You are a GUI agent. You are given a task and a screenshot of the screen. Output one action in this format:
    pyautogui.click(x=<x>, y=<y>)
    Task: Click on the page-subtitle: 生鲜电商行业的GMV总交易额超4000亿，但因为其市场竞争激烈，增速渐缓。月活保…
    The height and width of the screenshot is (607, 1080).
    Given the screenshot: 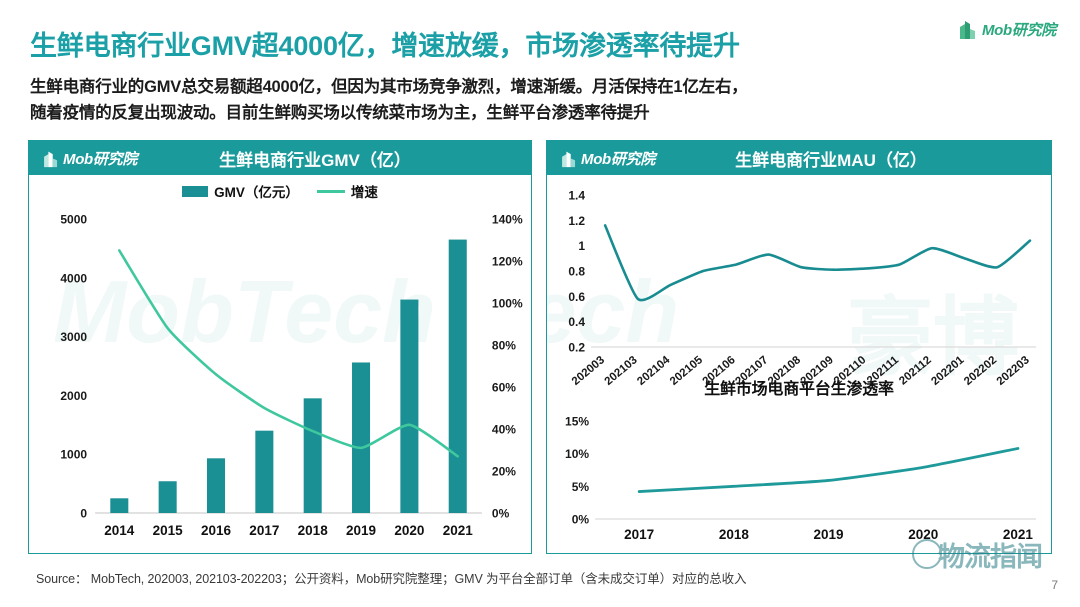 What is the action you would take?
    pyautogui.click(x=540, y=100)
    